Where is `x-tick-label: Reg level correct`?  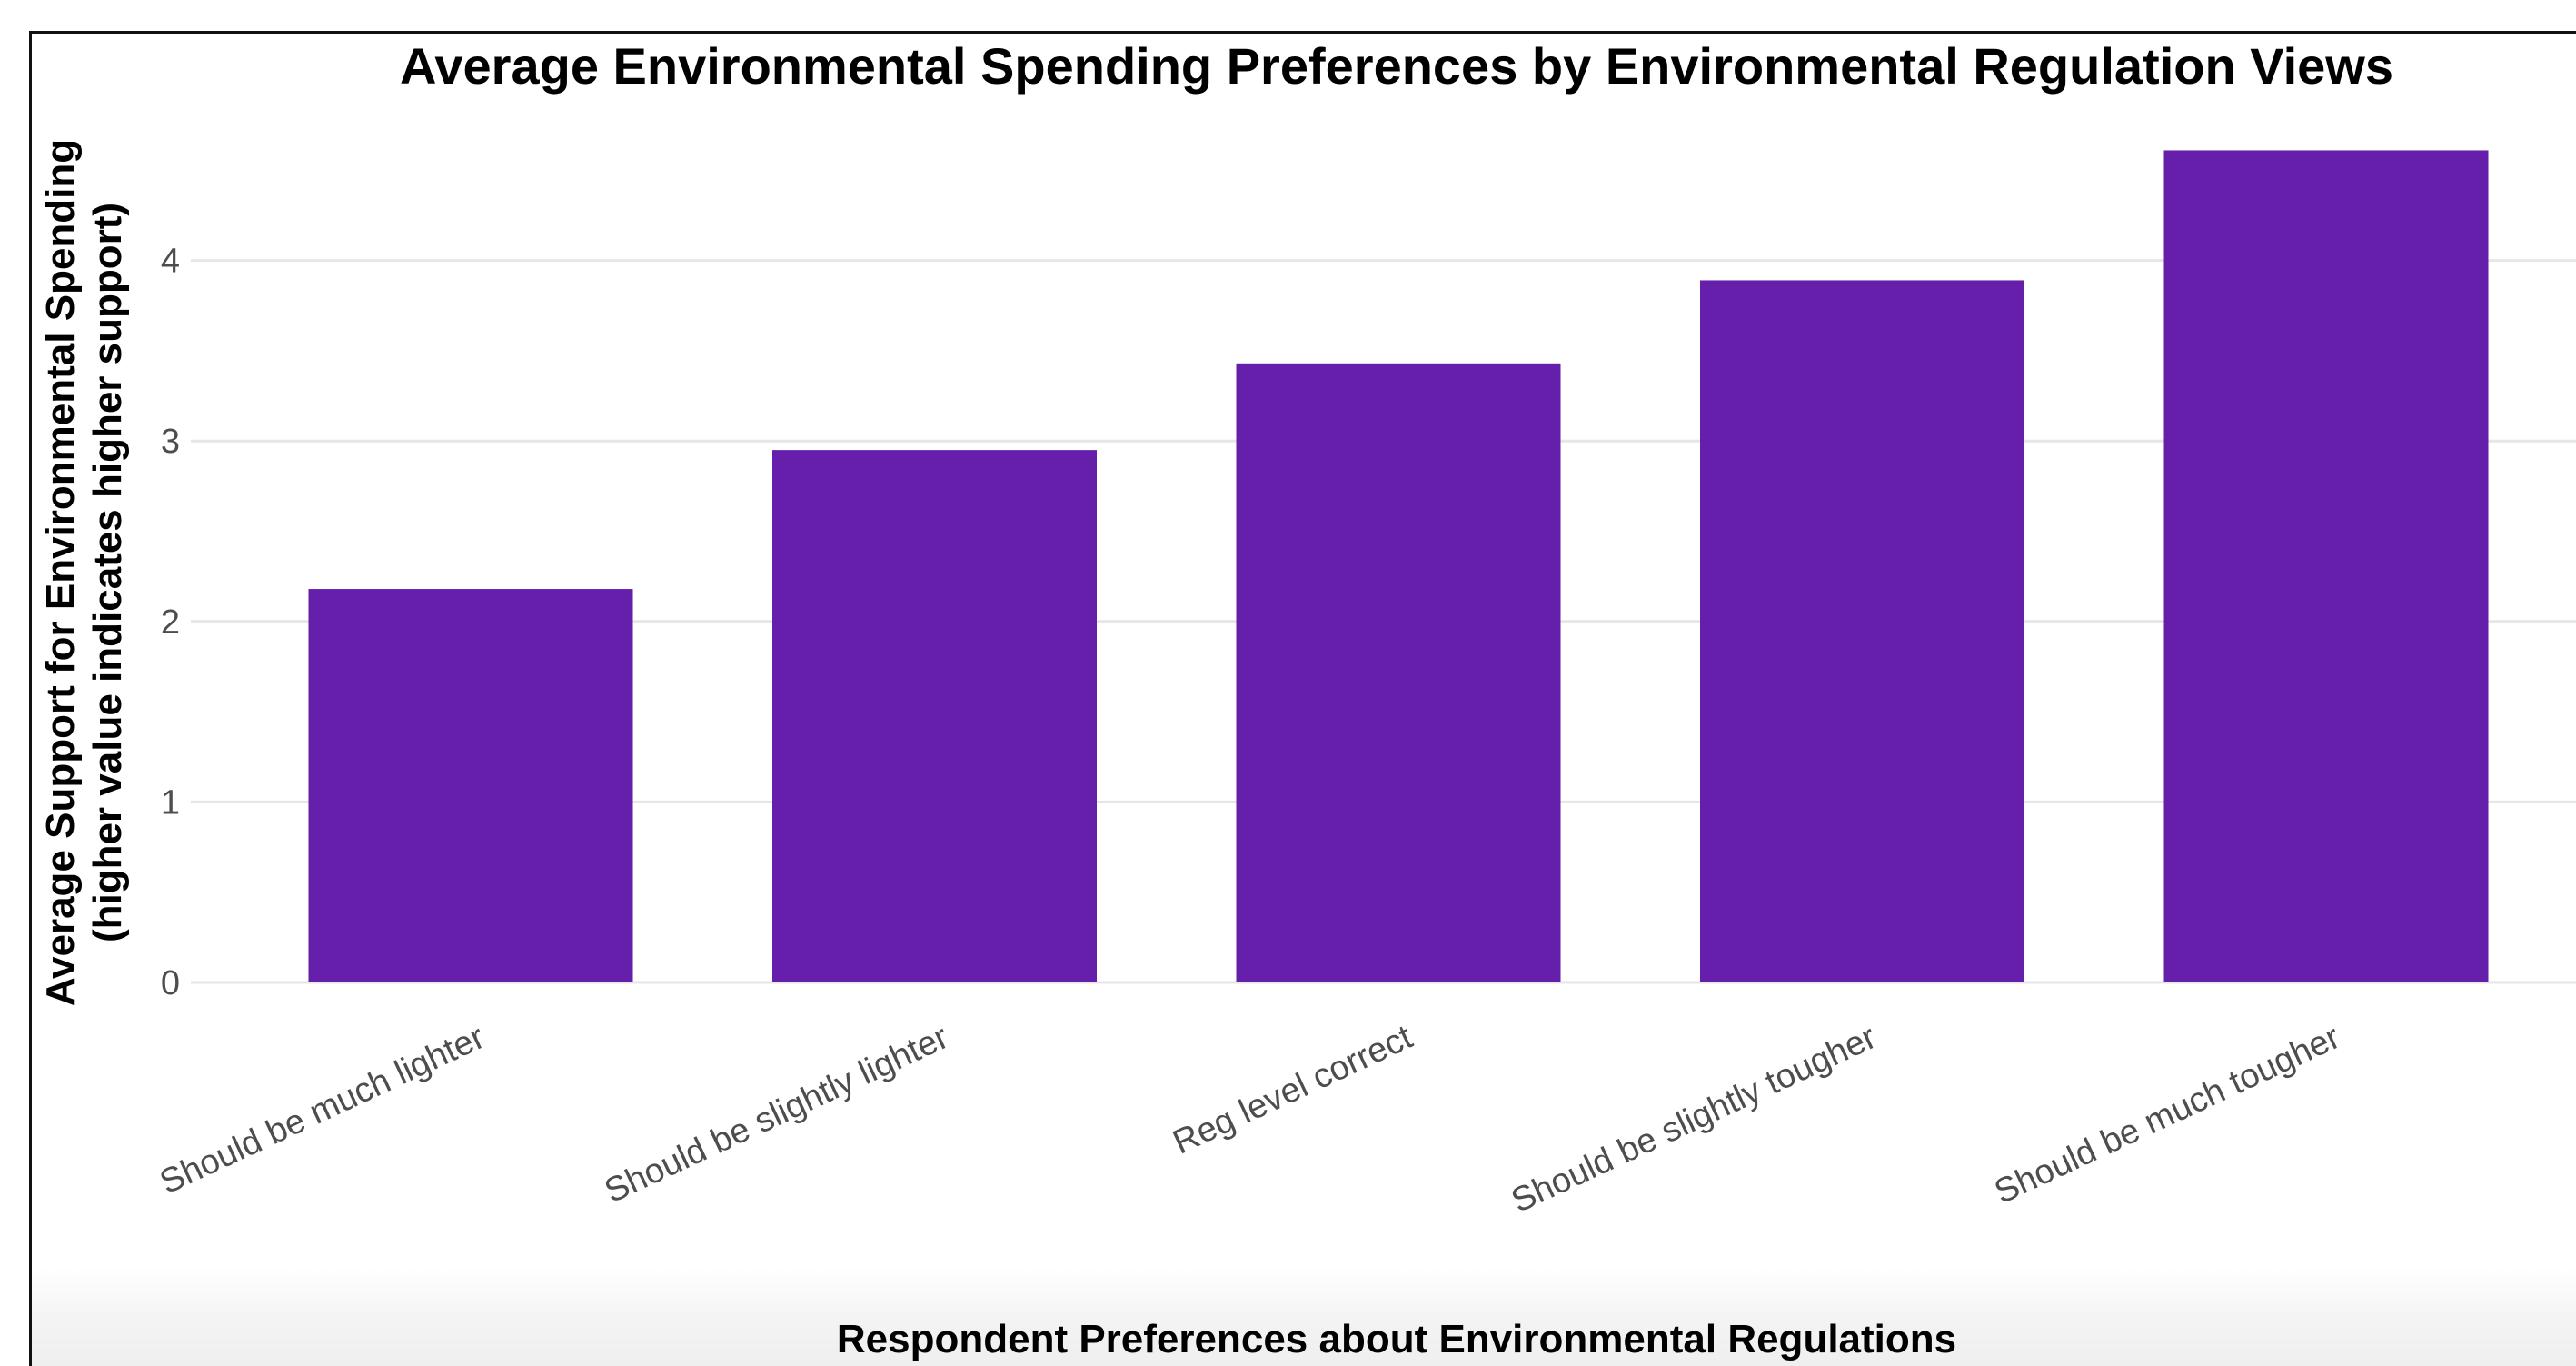
x-tick-label: Reg level correct is located at coordinates (1293, 1090).